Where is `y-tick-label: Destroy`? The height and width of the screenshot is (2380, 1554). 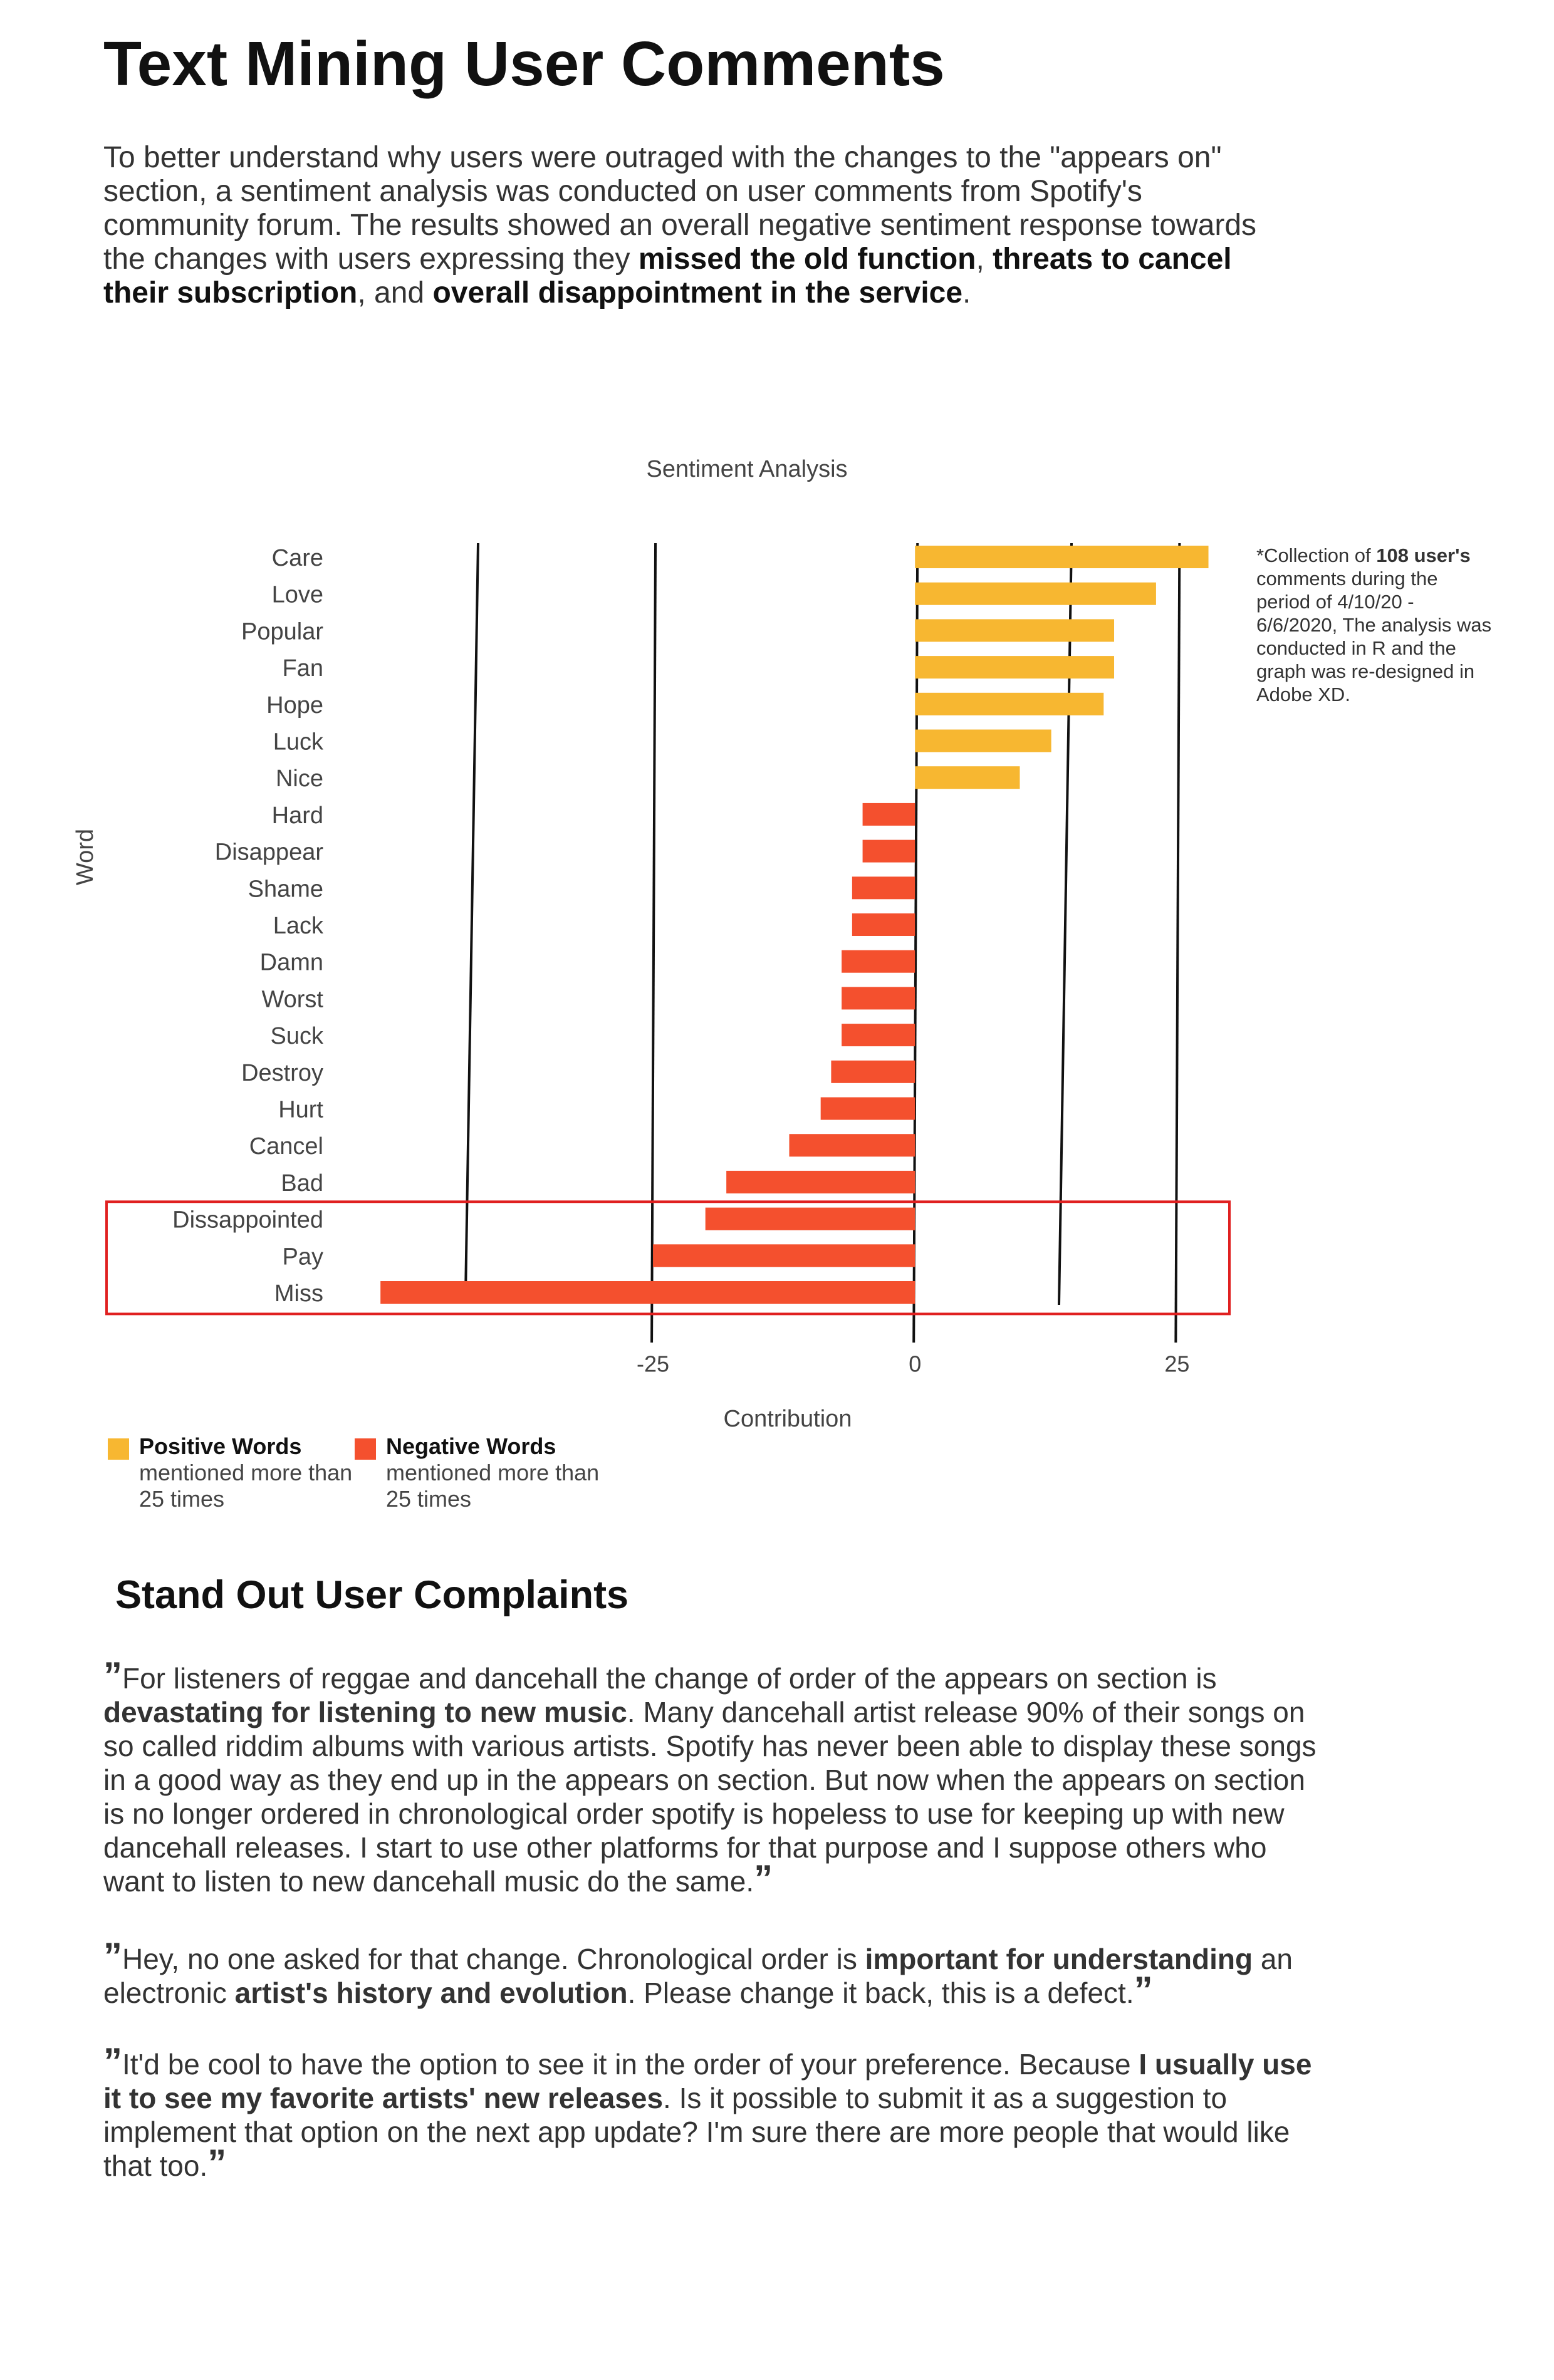 y-tick-label: Destroy is located at coordinates (282, 1073).